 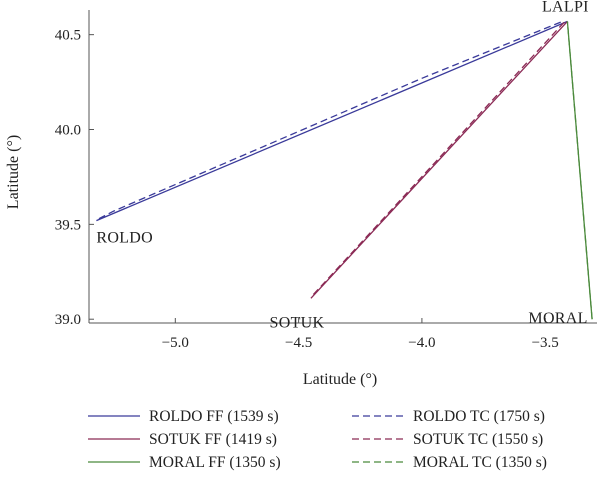 I want to click on legend-label: MORAL FF (1350 s), so click(x=215, y=462).